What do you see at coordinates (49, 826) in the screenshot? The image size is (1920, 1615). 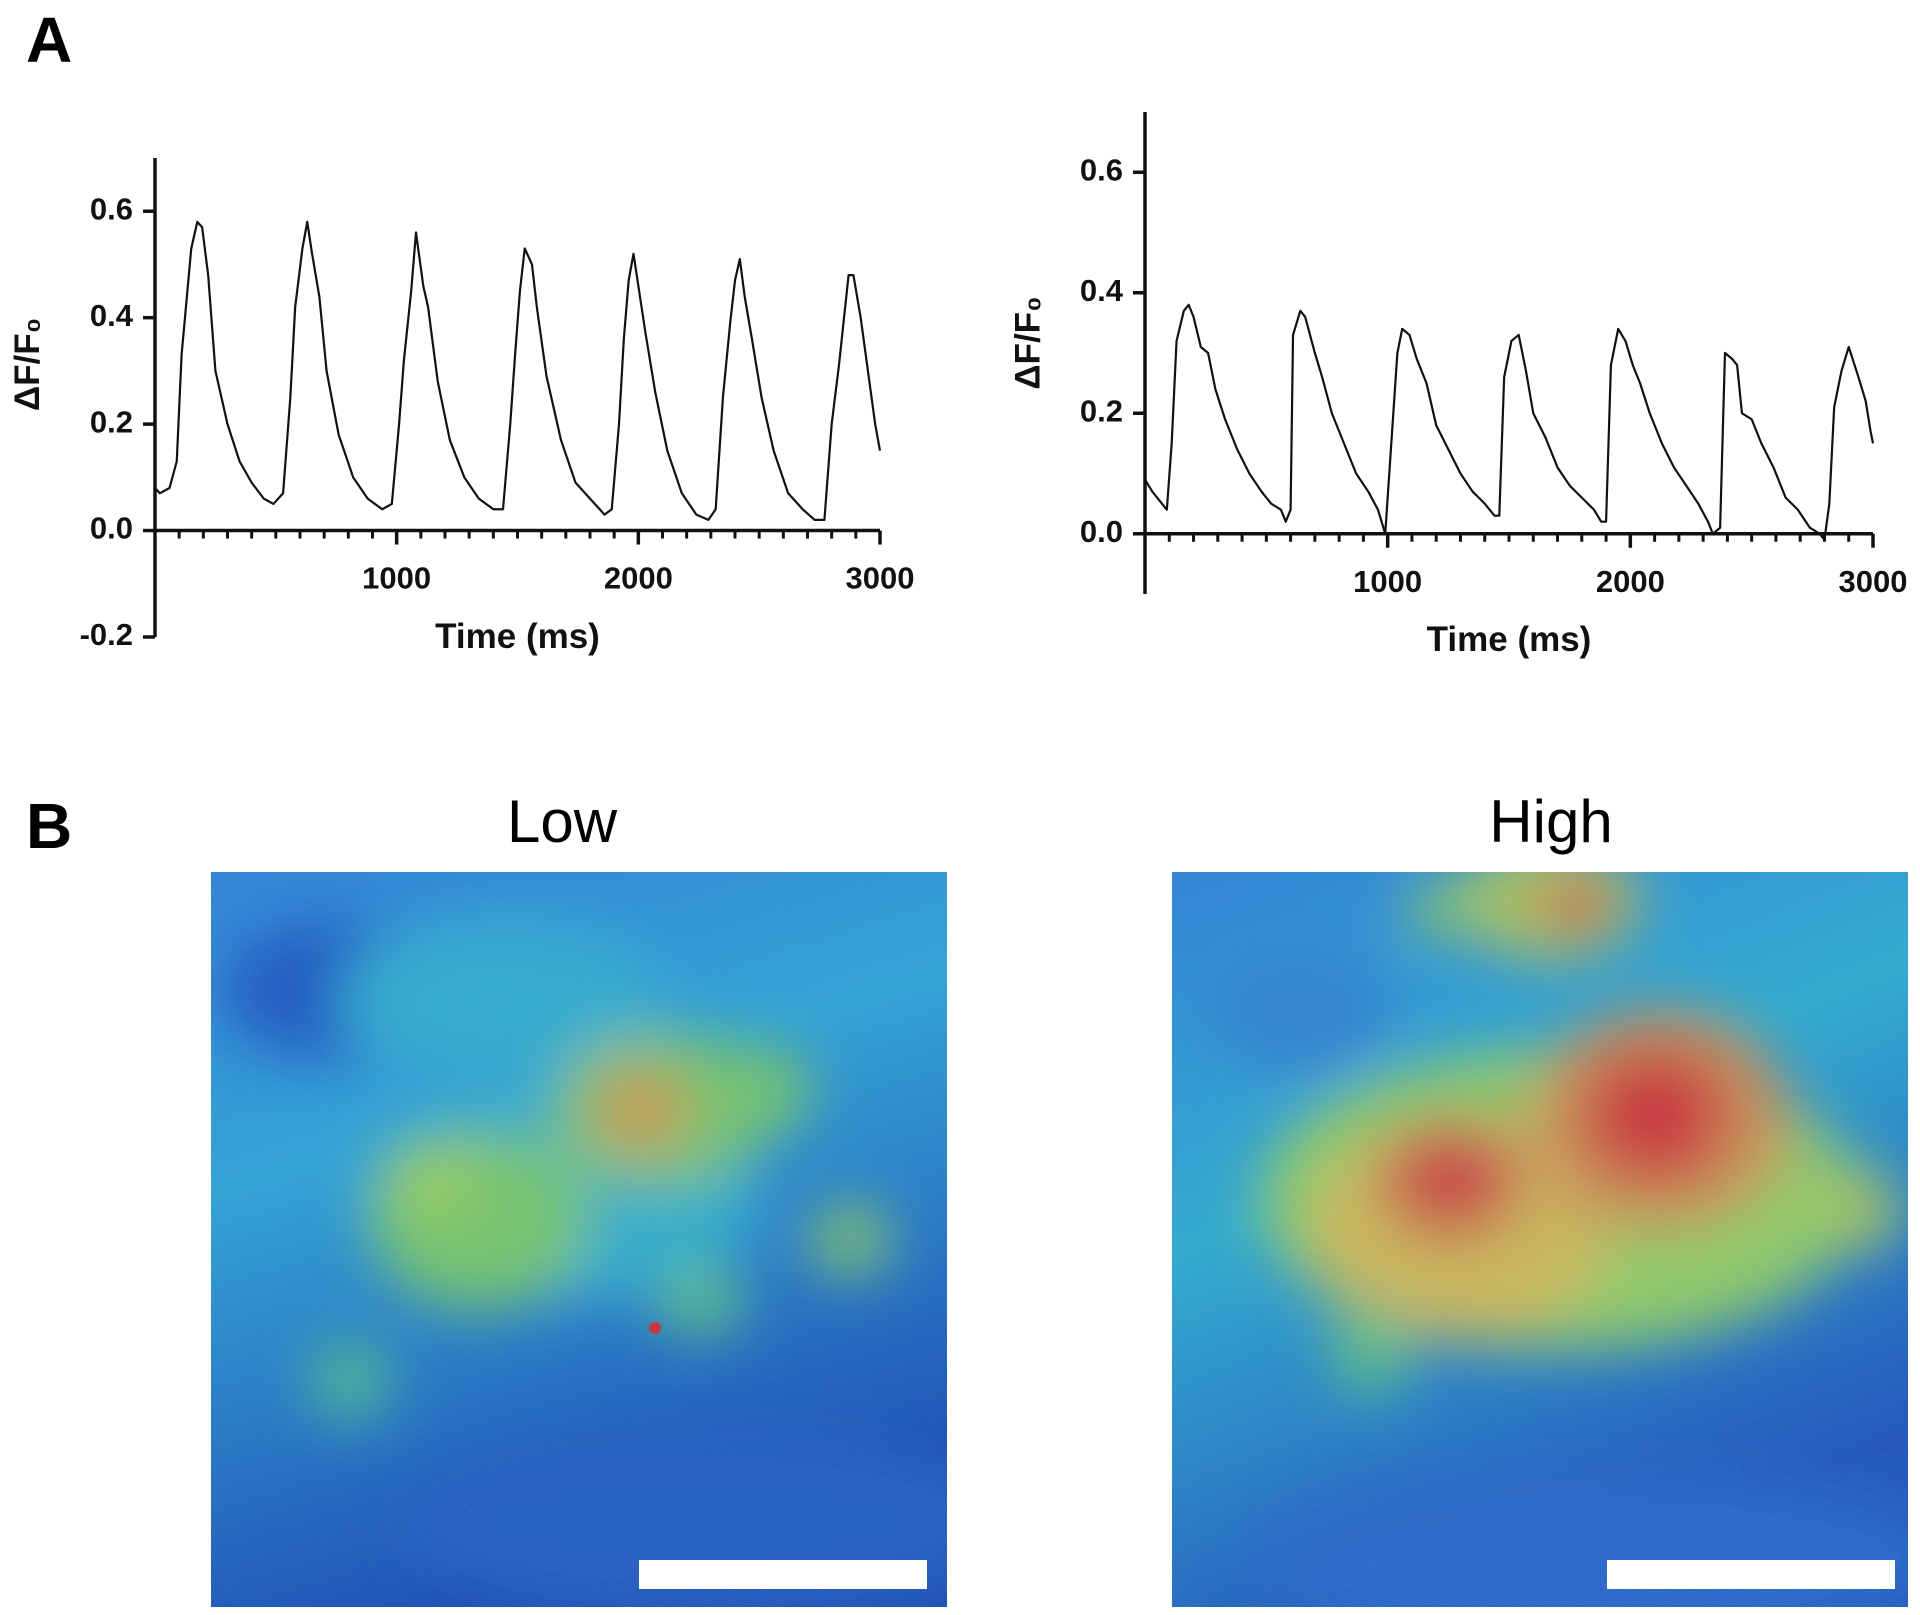 I see `panel-label: B` at bounding box center [49, 826].